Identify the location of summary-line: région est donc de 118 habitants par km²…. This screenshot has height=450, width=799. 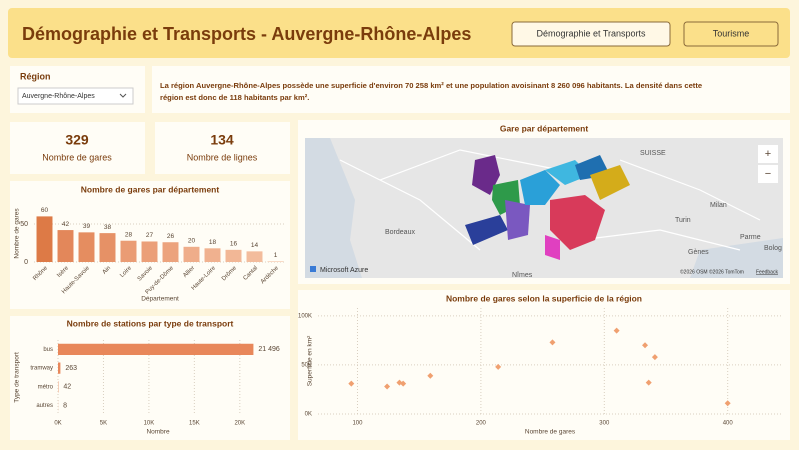
(234, 97).